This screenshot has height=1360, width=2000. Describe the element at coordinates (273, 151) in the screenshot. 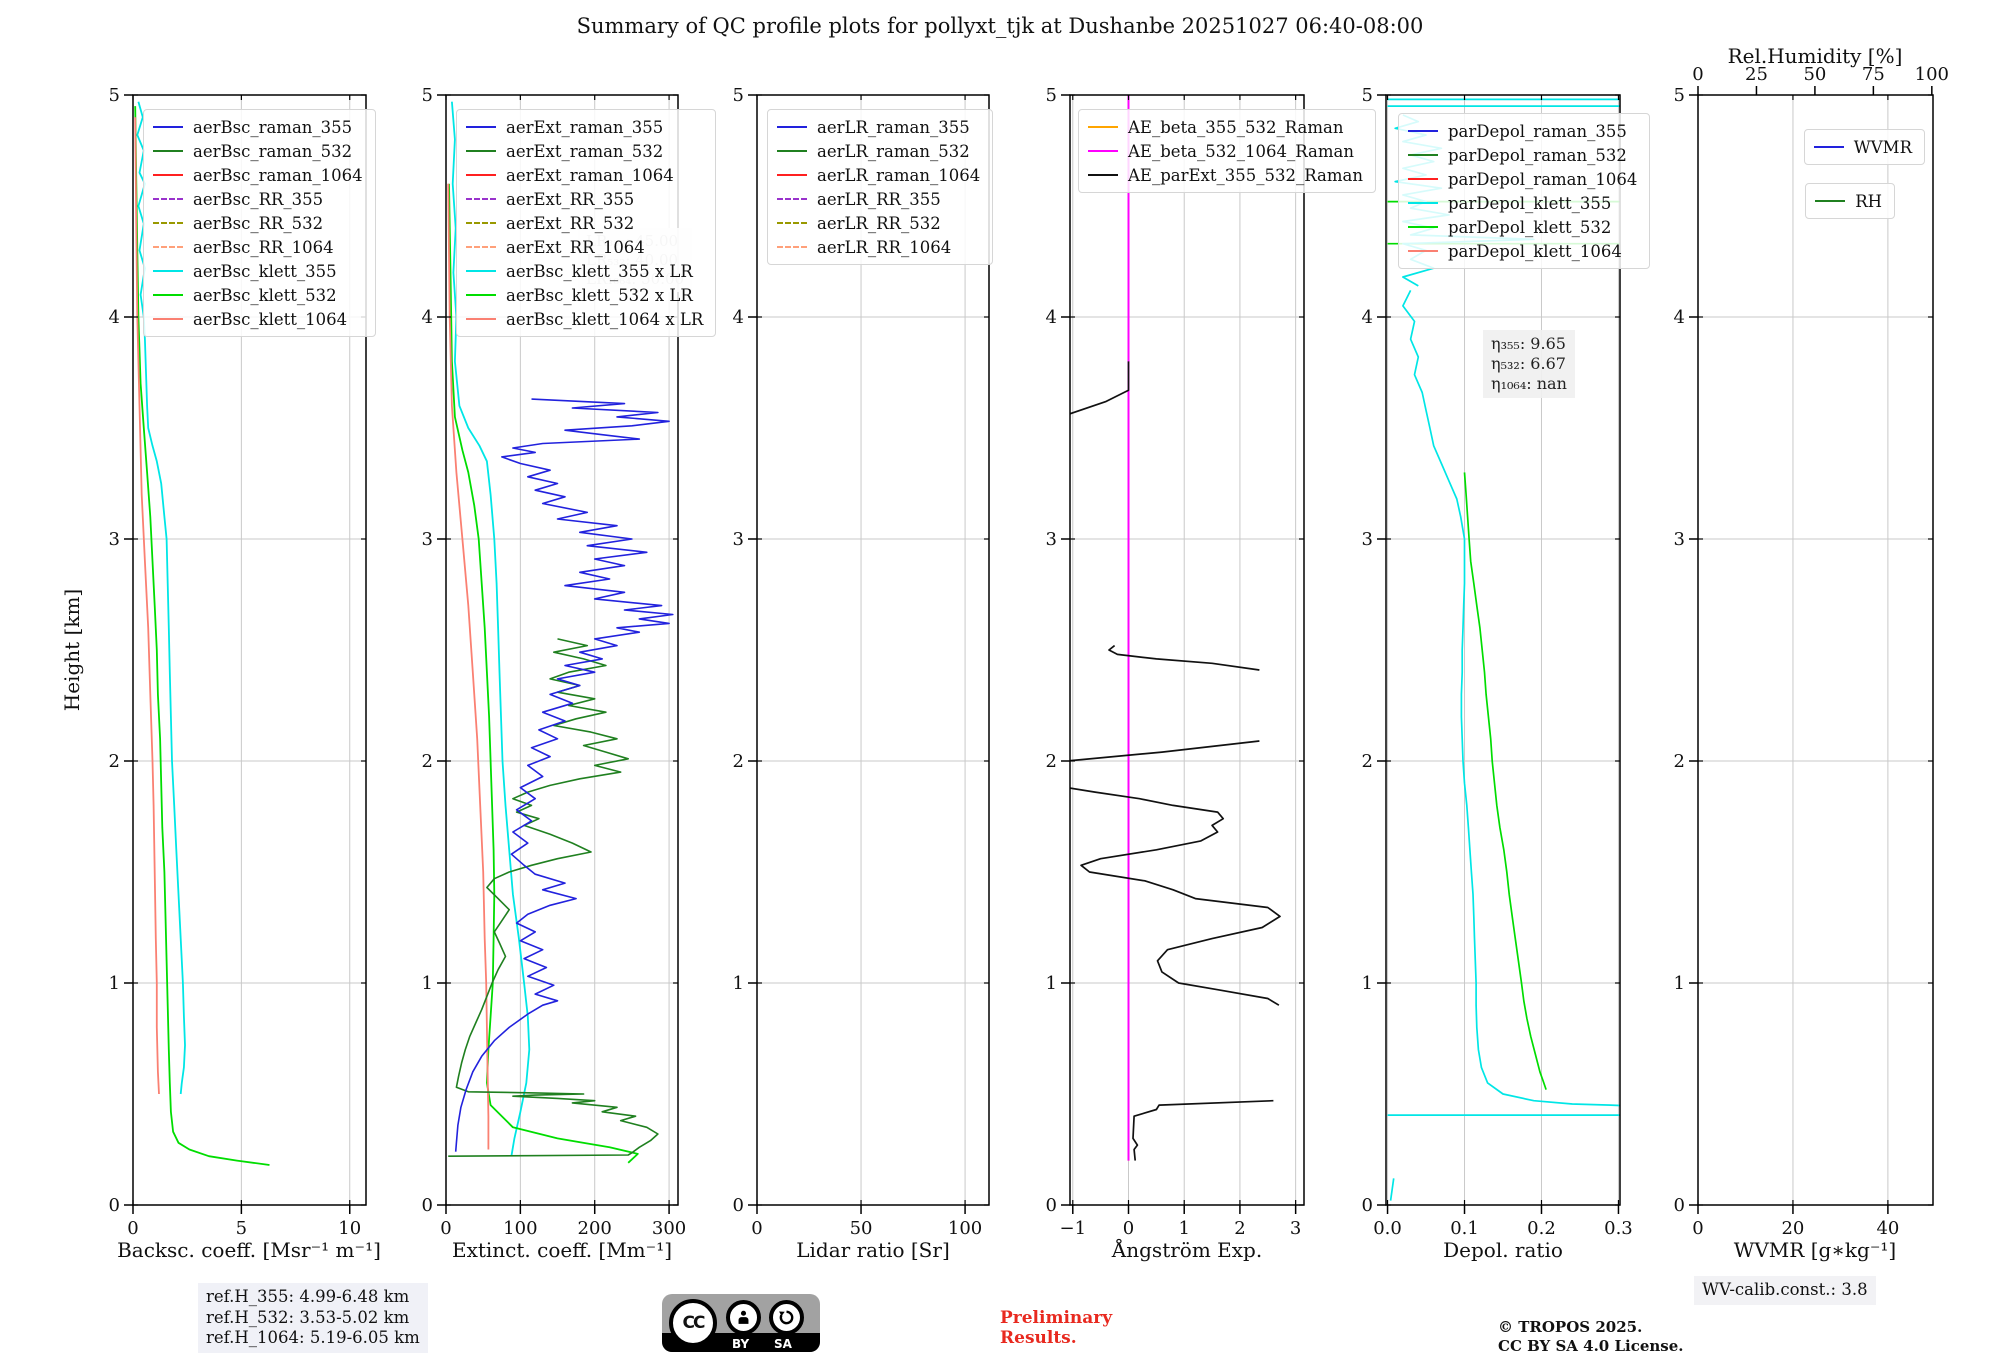

I see `legend-label: aerBsc_raman_532` at that location.